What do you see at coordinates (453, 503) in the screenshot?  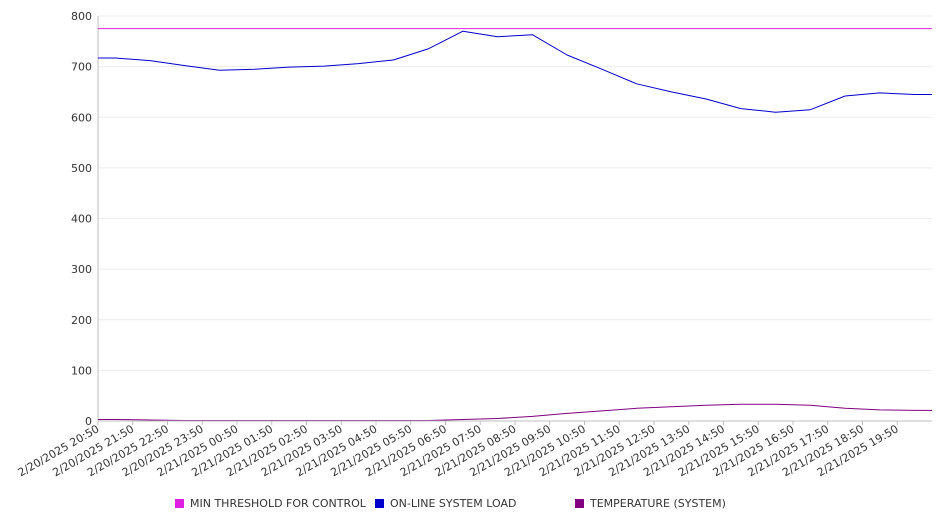 I see `legend-label-system-load: ON-LINE SYSTEM LOAD` at bounding box center [453, 503].